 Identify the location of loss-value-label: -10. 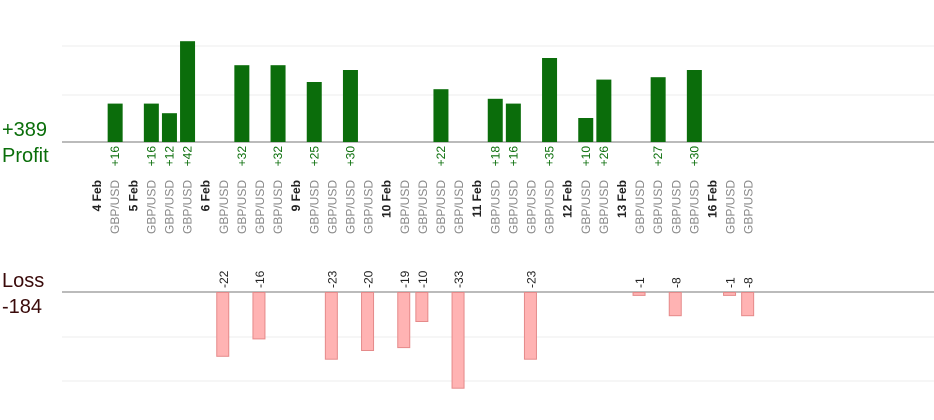
(423, 279).